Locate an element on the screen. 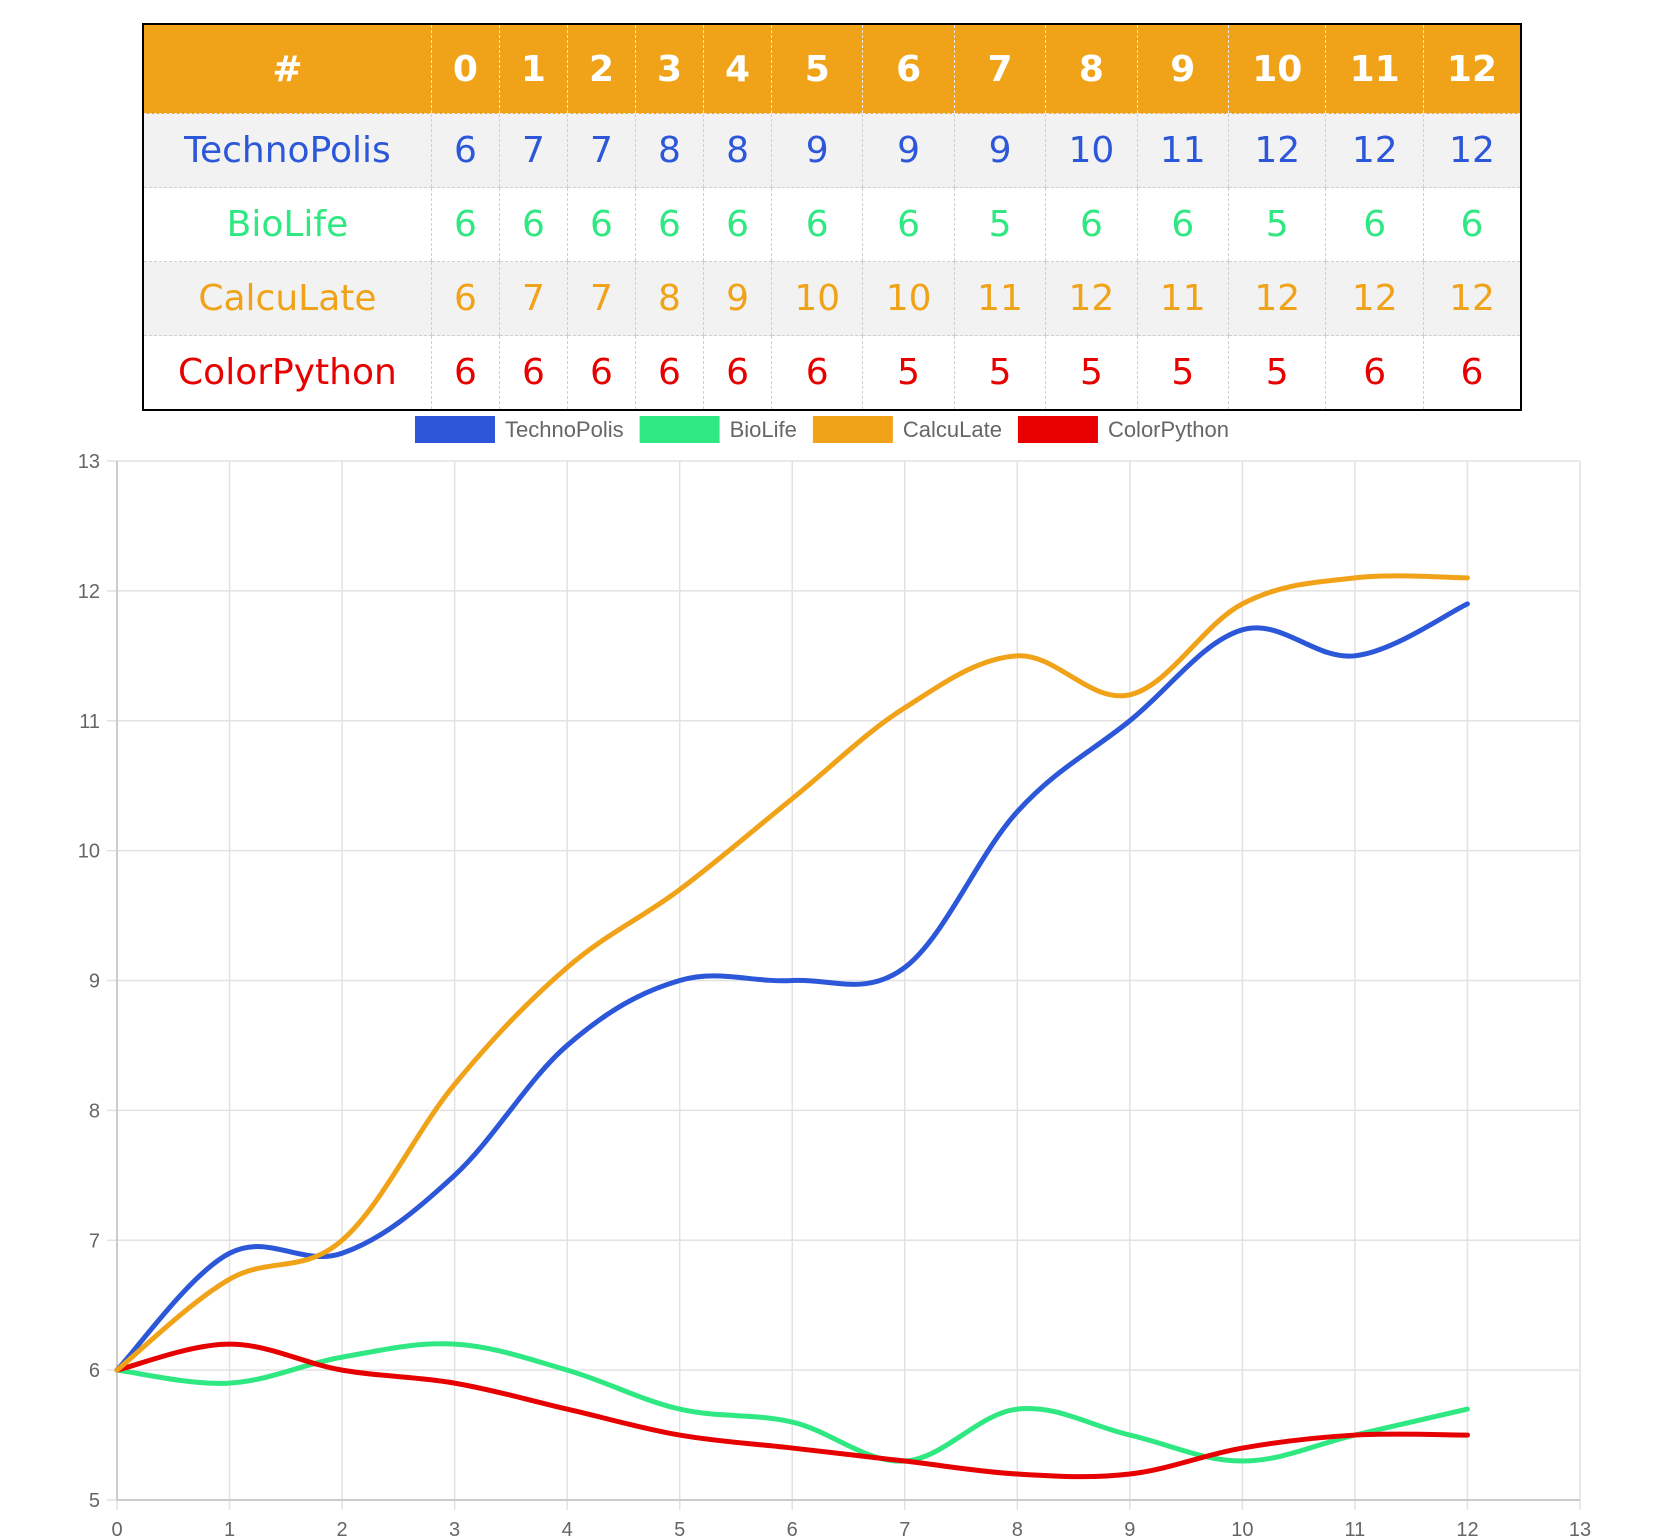 The width and height of the screenshot is (1662, 1537). y-tick-label: 12 is located at coordinates (89, 592).